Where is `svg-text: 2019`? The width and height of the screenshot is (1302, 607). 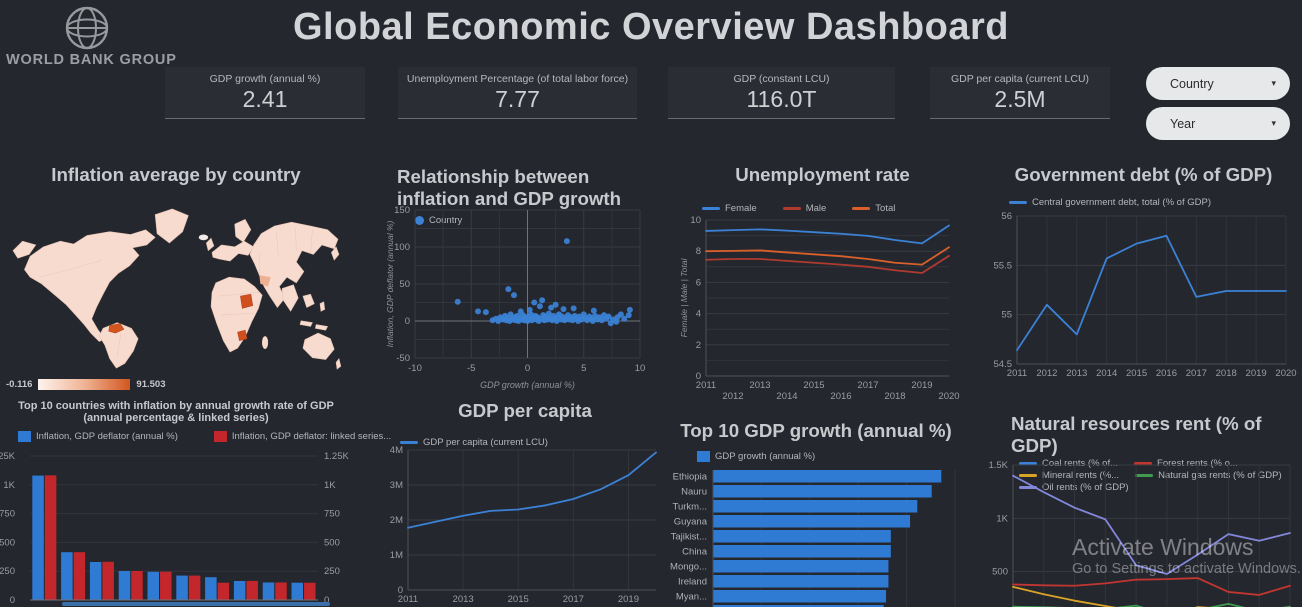
svg-text: 2019 is located at coordinates (628, 599).